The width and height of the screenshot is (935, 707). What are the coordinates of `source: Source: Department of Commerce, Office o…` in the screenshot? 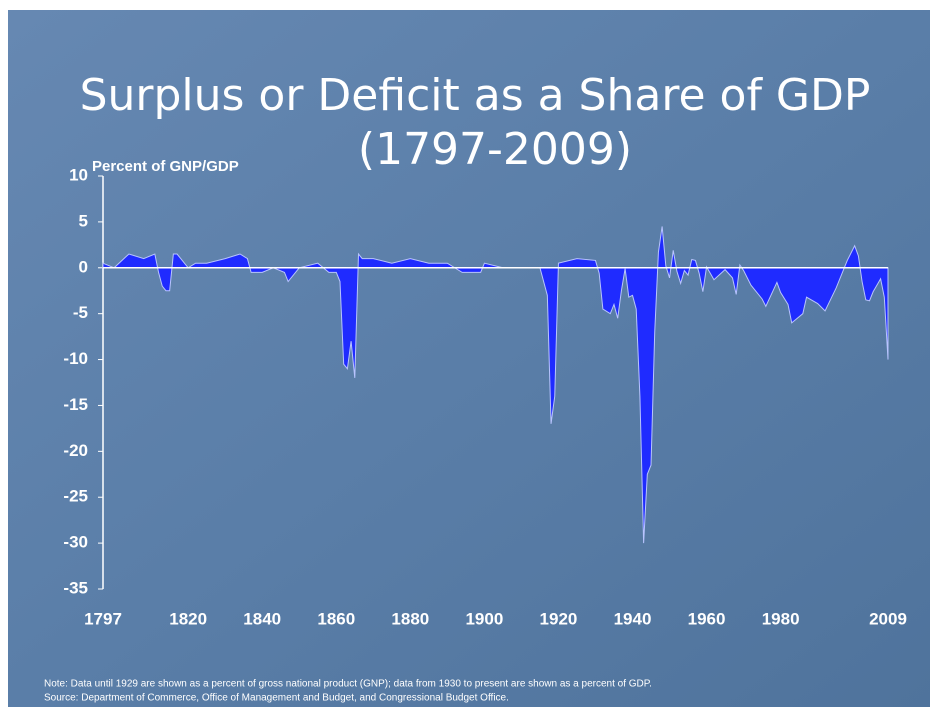 It's located at (276, 698).